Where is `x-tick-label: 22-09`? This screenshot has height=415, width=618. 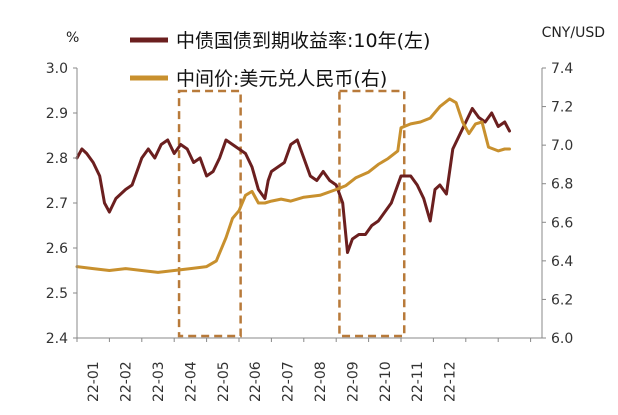
x-tick-label: 22-09 is located at coordinates (353, 381).